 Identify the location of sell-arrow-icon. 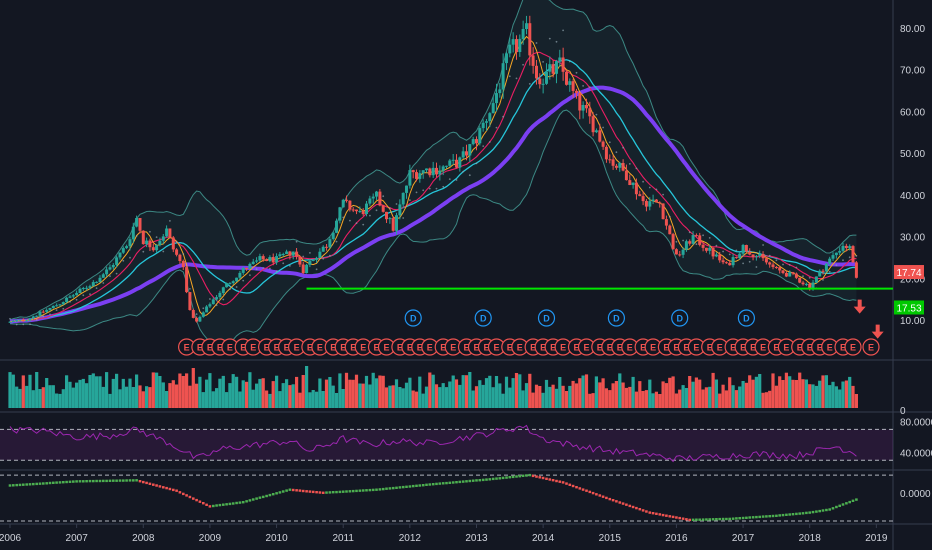
(859, 306).